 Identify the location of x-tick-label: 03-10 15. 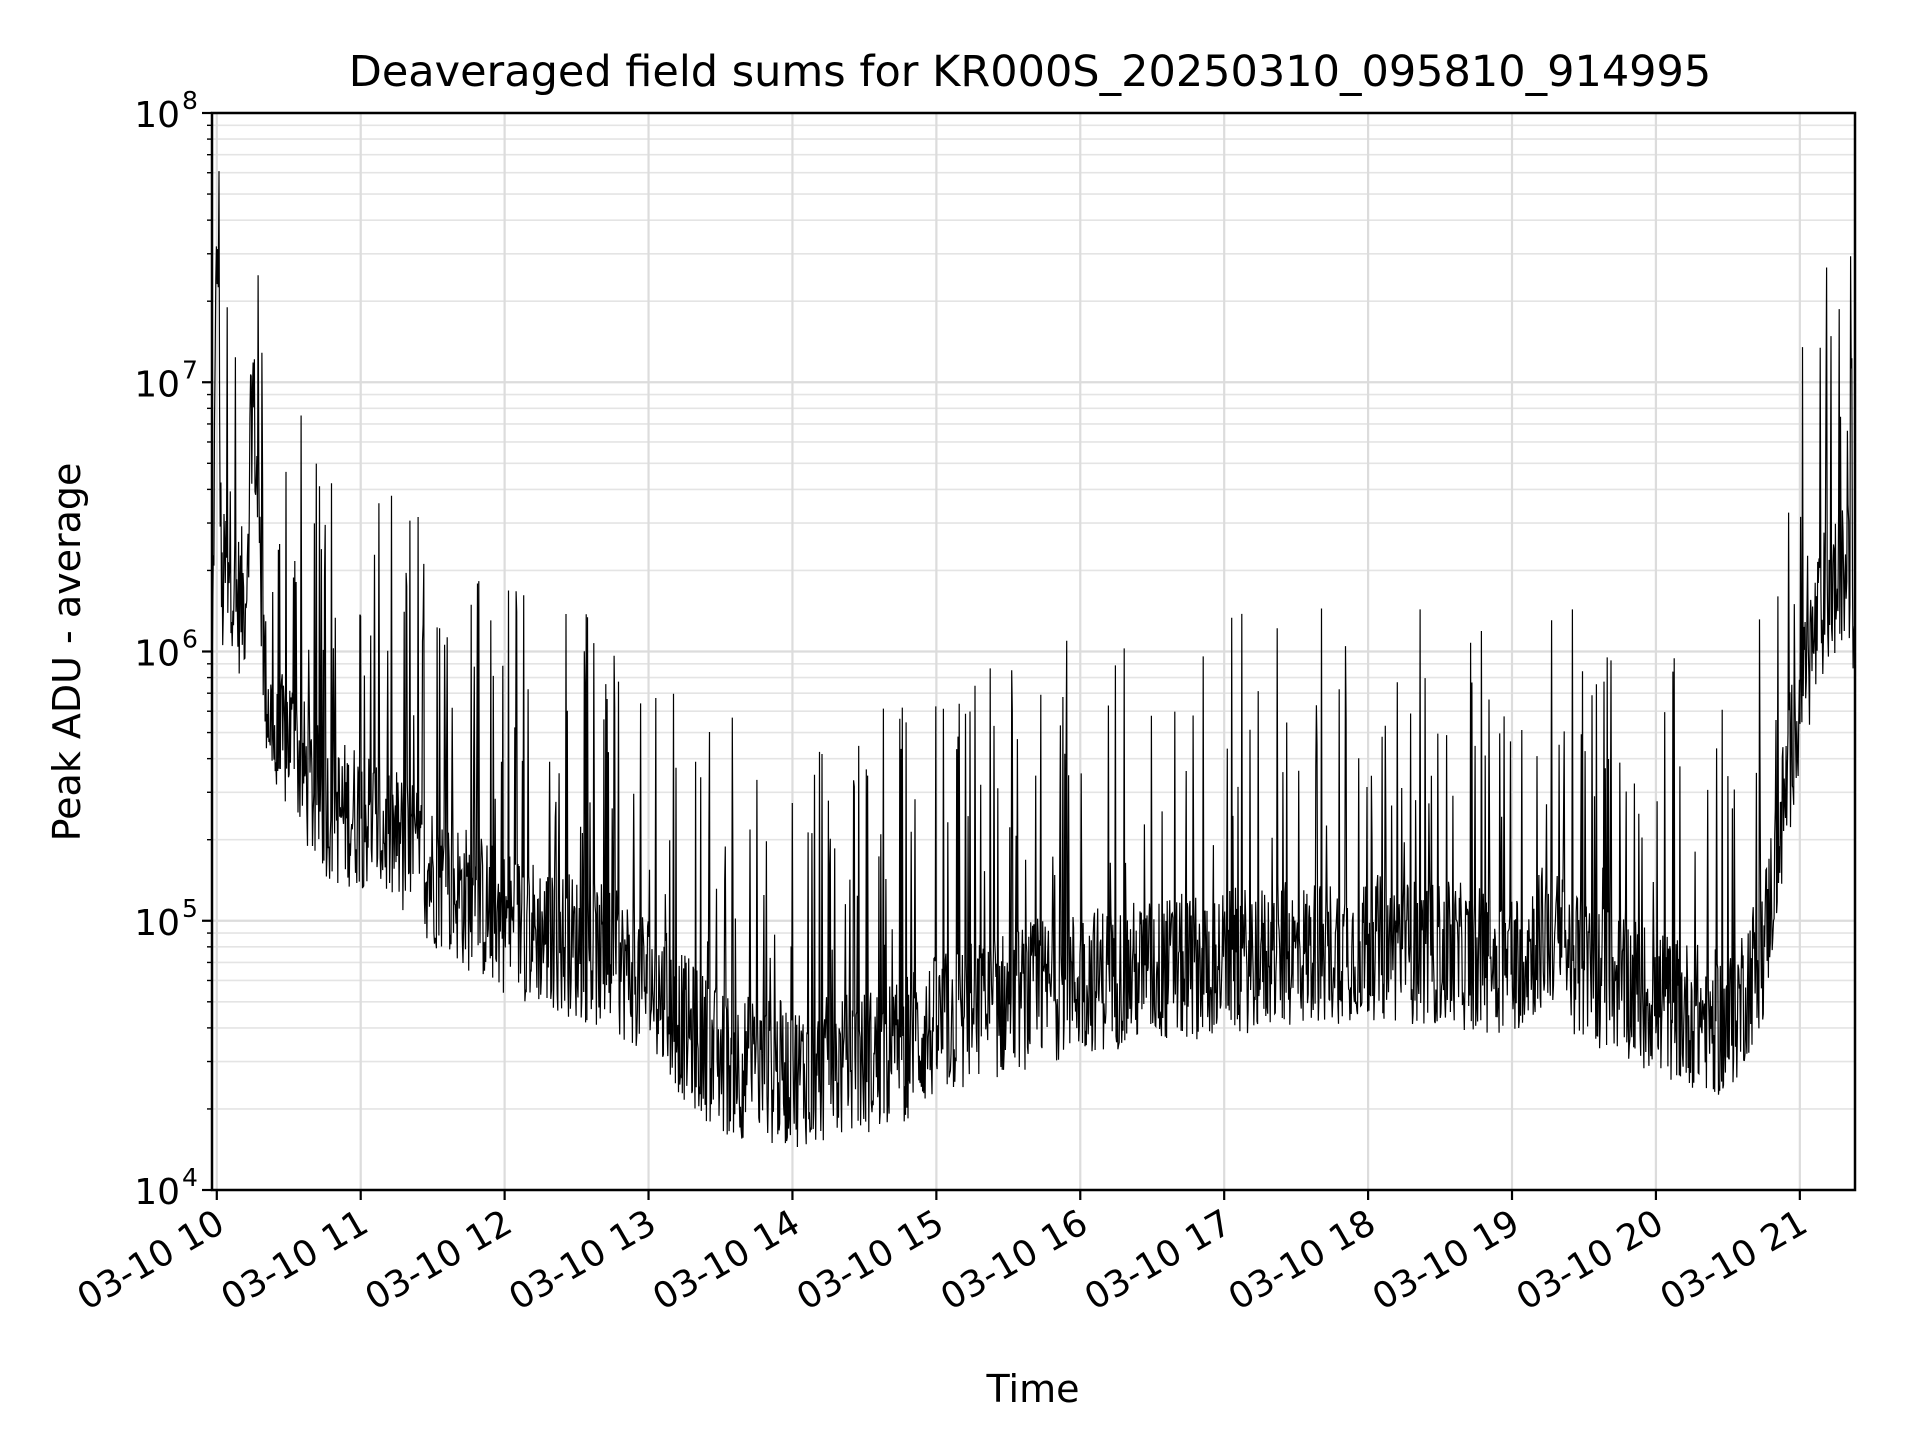
(870, 1260).